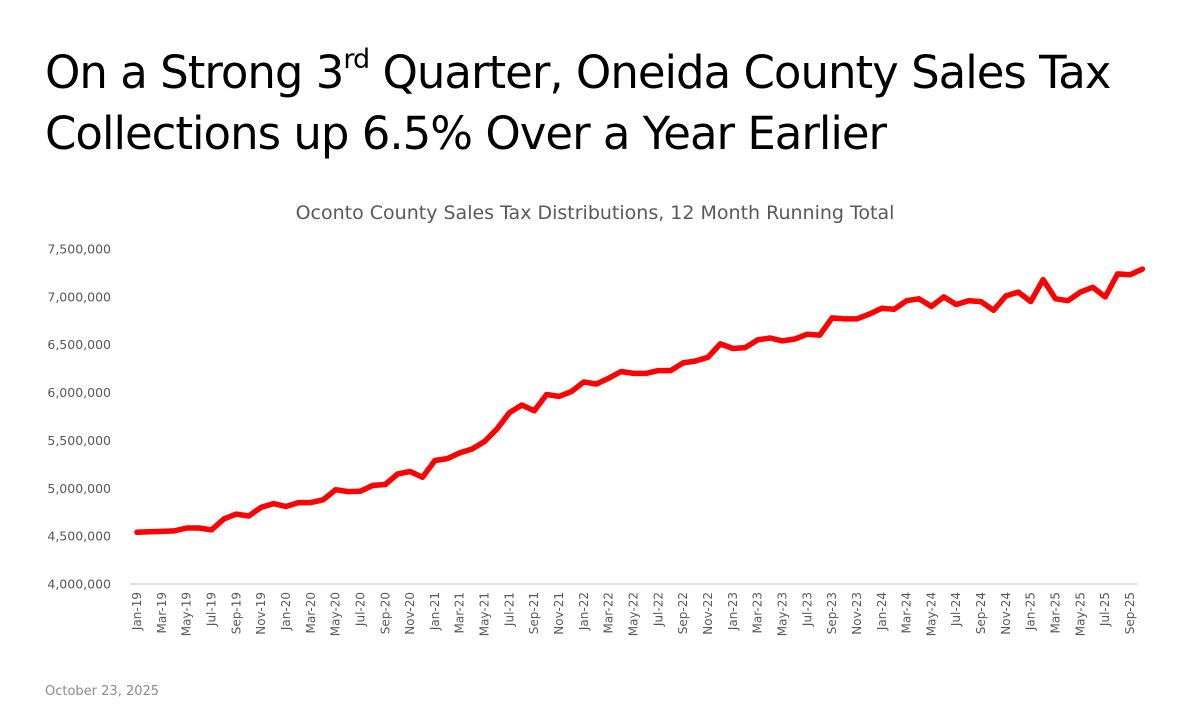 This screenshot has height=724, width=1200. Describe the element at coordinates (534, 613) in the screenshot. I see `x-tick-label: Sep-21` at that location.